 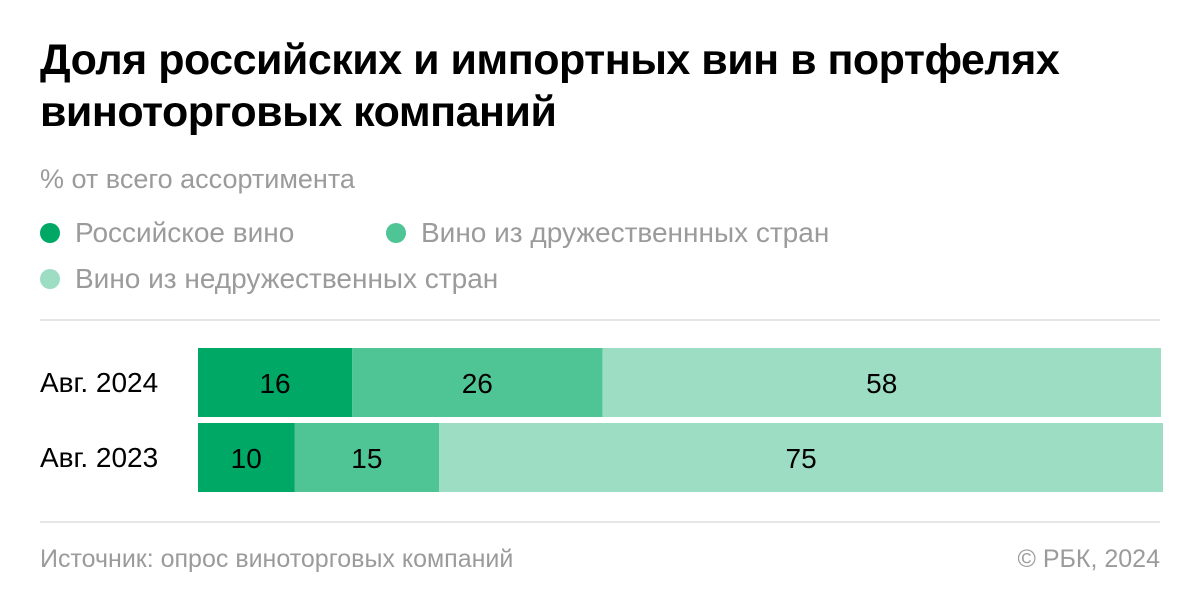 I want to click on legend-item-friendly: Вино из дружественнных стран, so click(x=607, y=233).